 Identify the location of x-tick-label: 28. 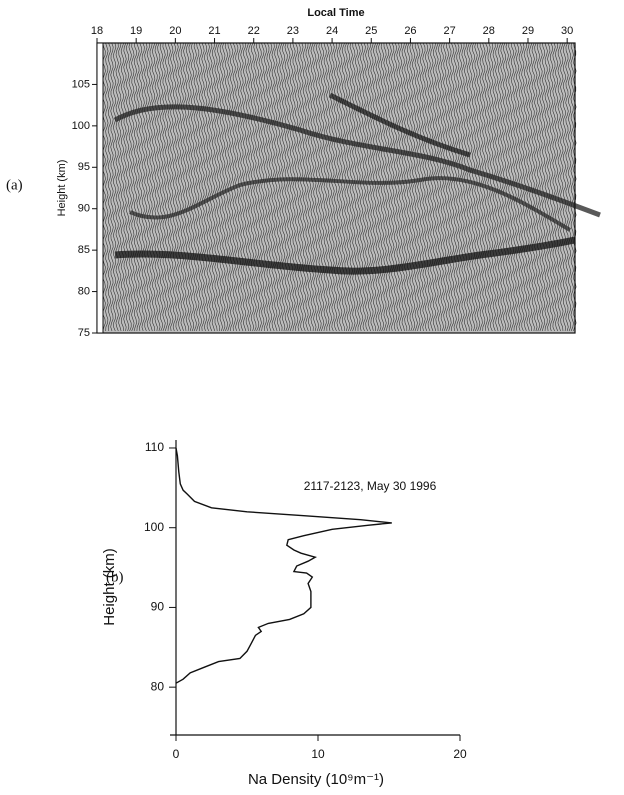
(489, 31).